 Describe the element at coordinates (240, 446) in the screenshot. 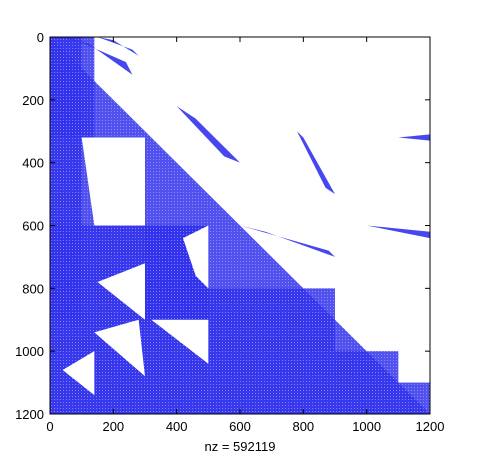

I see `x-axis-label: nz = 592119` at that location.